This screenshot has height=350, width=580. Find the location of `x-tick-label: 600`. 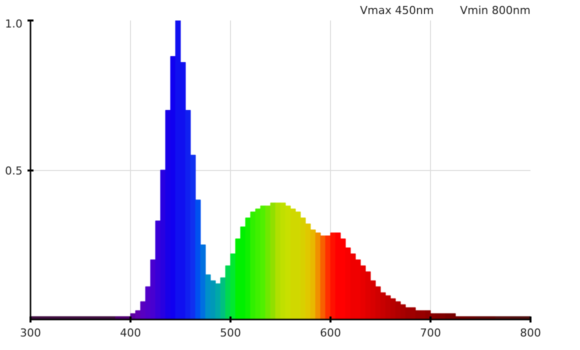

x-tick-label: 600 is located at coordinates (330, 333).